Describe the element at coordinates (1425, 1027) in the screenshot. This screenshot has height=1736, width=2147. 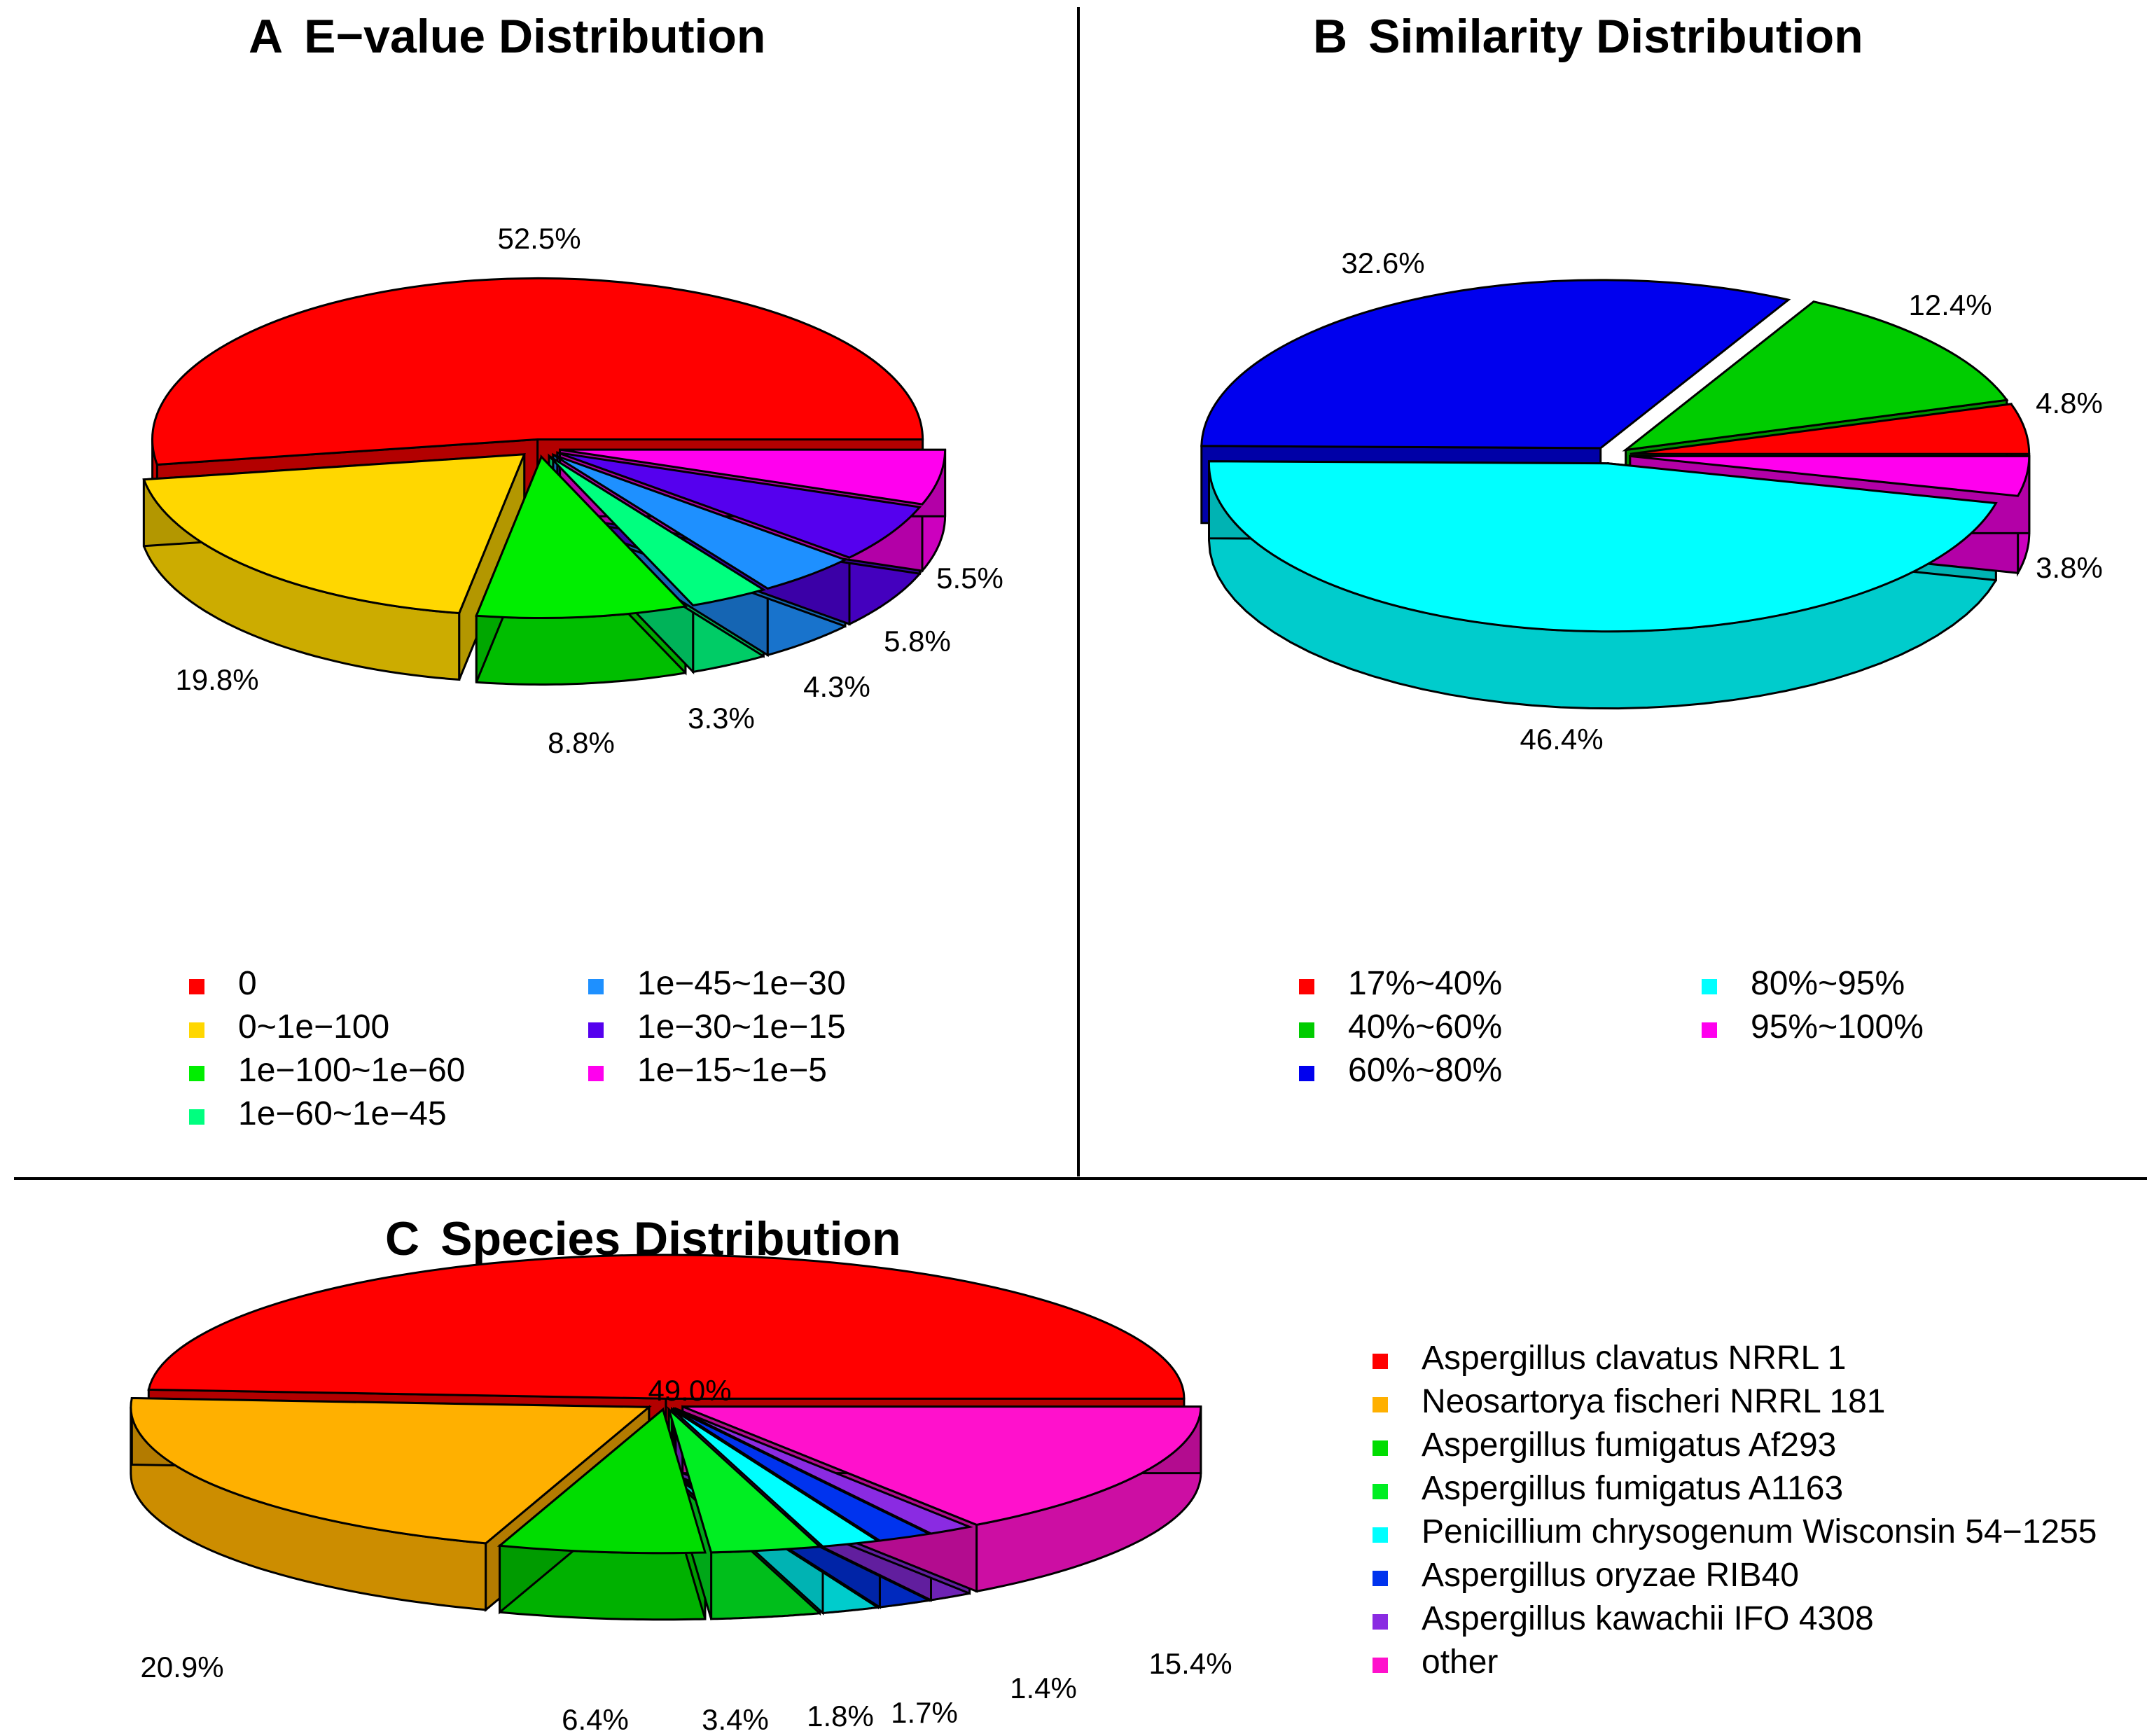
I see `legend-label-1: 40%~60%` at that location.